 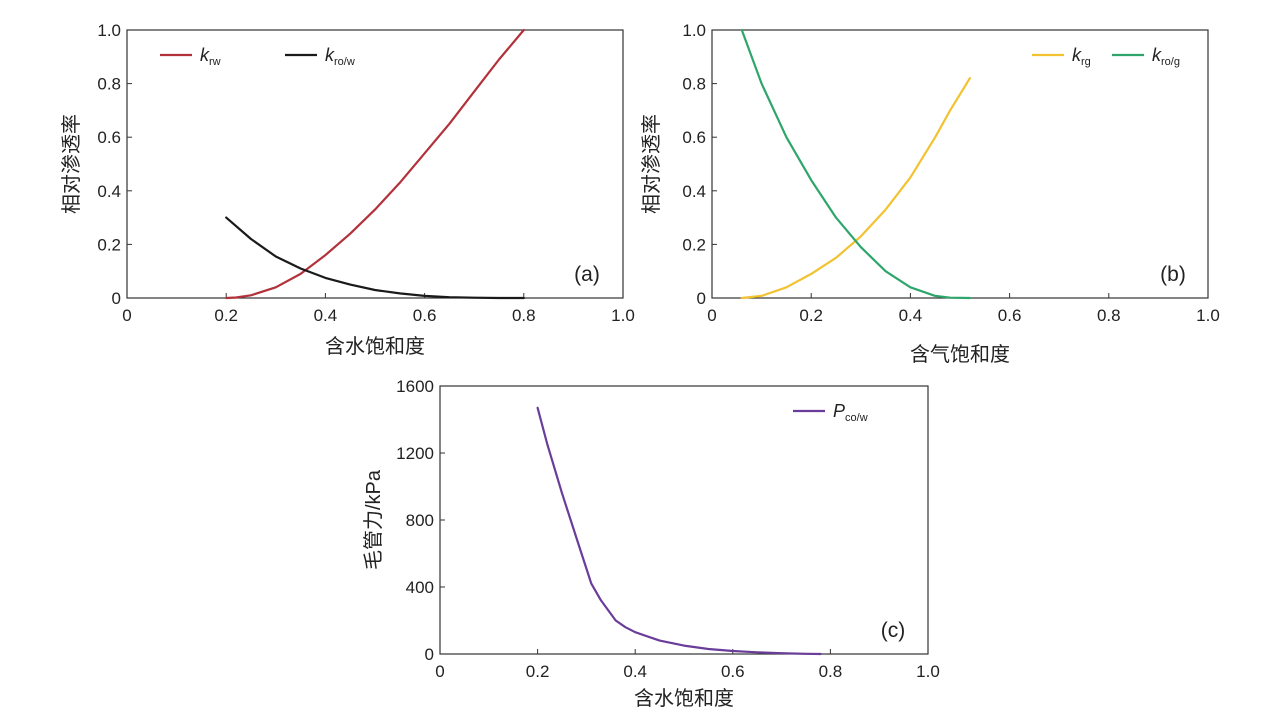 What do you see at coordinates (1086, 62) in the screenshot?
I see `legend-label-sub: rg` at bounding box center [1086, 62].